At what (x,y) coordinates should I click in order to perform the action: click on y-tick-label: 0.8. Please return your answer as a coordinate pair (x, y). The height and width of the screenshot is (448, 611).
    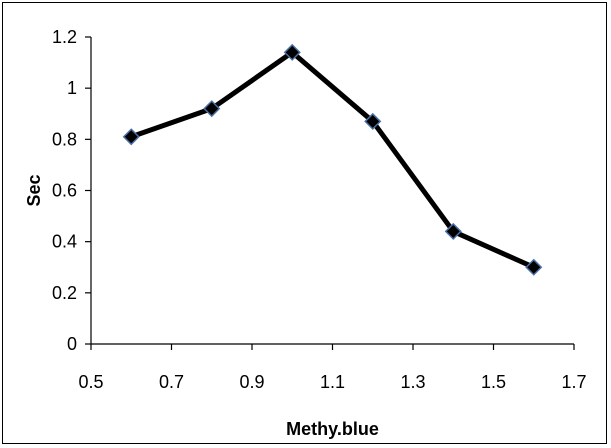
    Looking at the image, I should click on (64, 139).